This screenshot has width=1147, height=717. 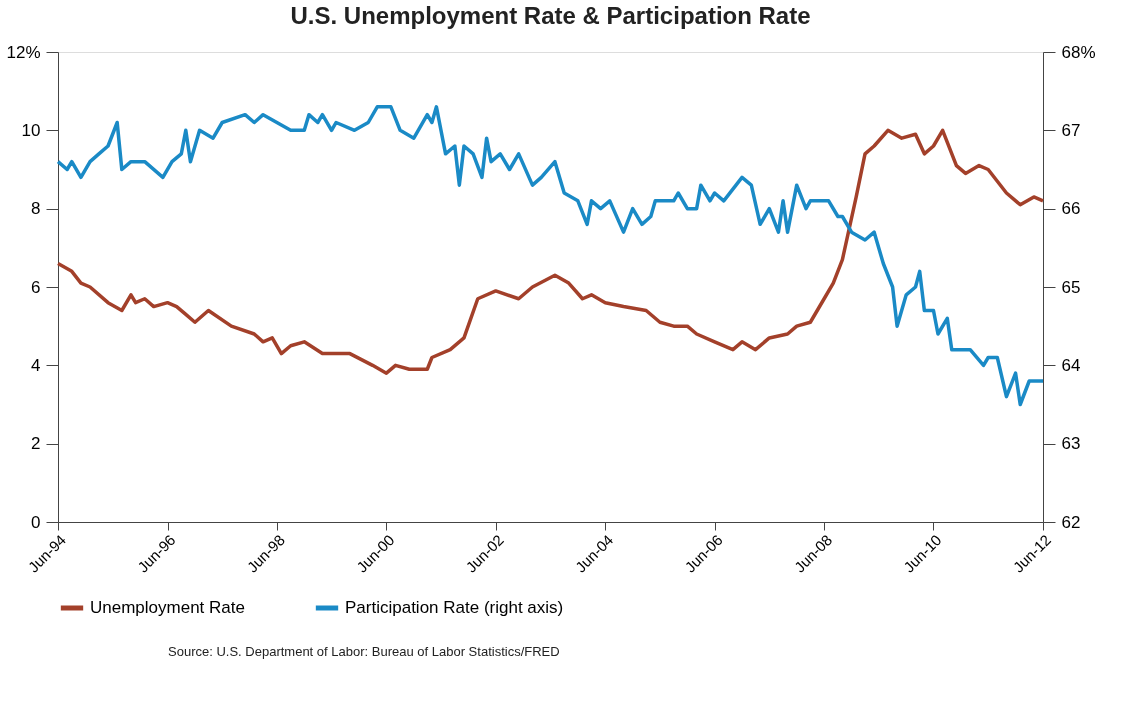 What do you see at coordinates (454, 607) in the screenshot?
I see `legend-label: Participation Rate (right axis)` at bounding box center [454, 607].